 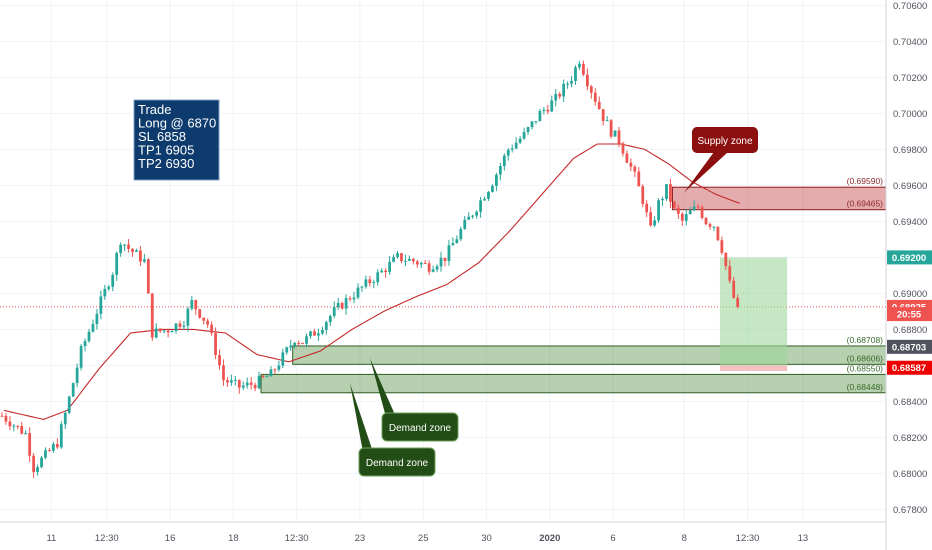 What do you see at coordinates (51, 538) in the screenshot?
I see `x-tick-label: 11` at bounding box center [51, 538].